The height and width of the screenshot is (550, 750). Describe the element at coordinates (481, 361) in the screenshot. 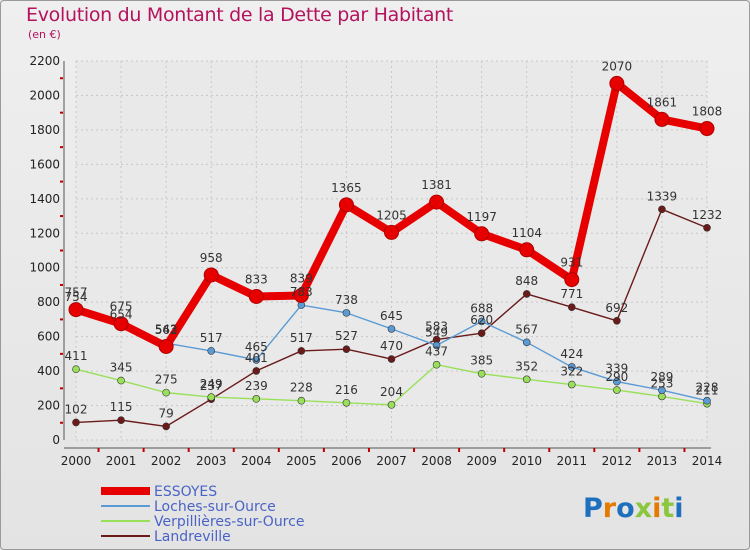

I see `data-label: 385` at that location.